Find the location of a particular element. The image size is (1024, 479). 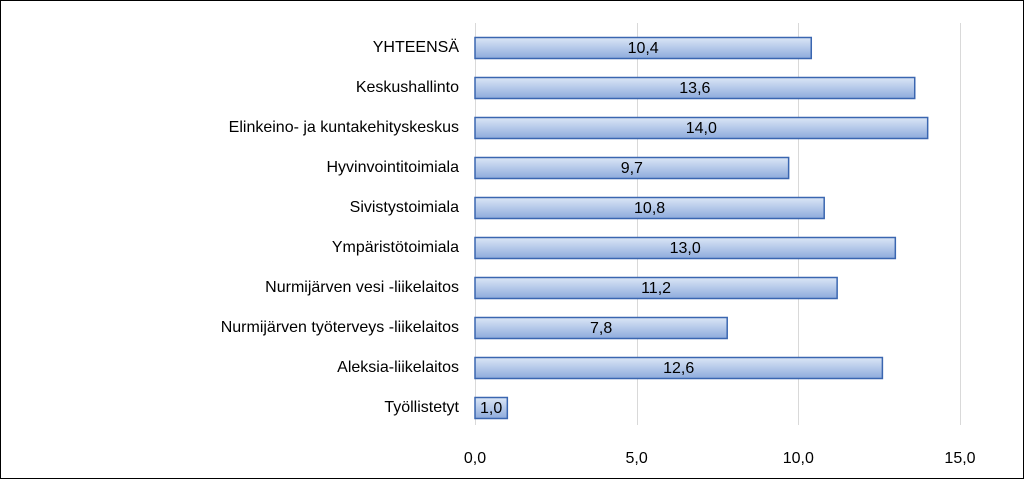

data-label: 7,8 is located at coordinates (601, 328).